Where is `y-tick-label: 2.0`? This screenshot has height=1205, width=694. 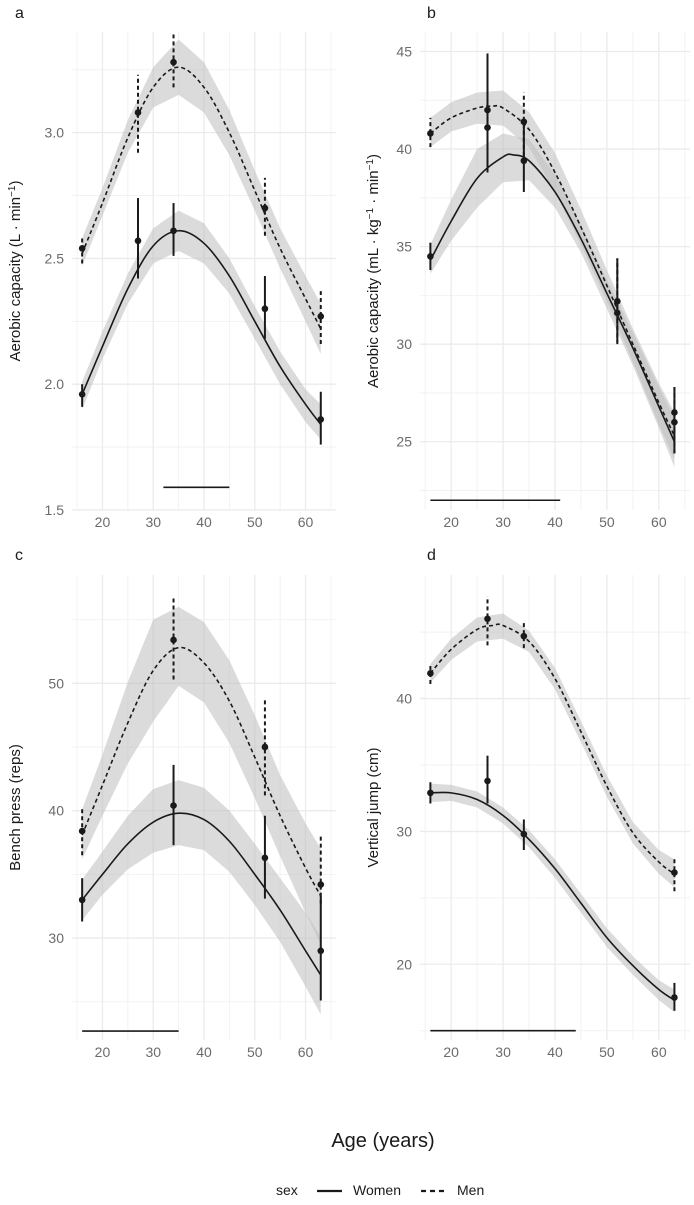
y-tick-label: 2.0 is located at coordinates (55, 384).